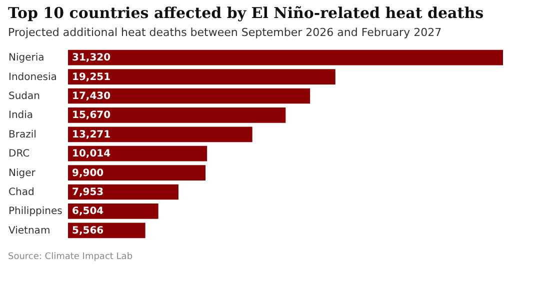  I want to click on y-tick-label: India, so click(21, 116).